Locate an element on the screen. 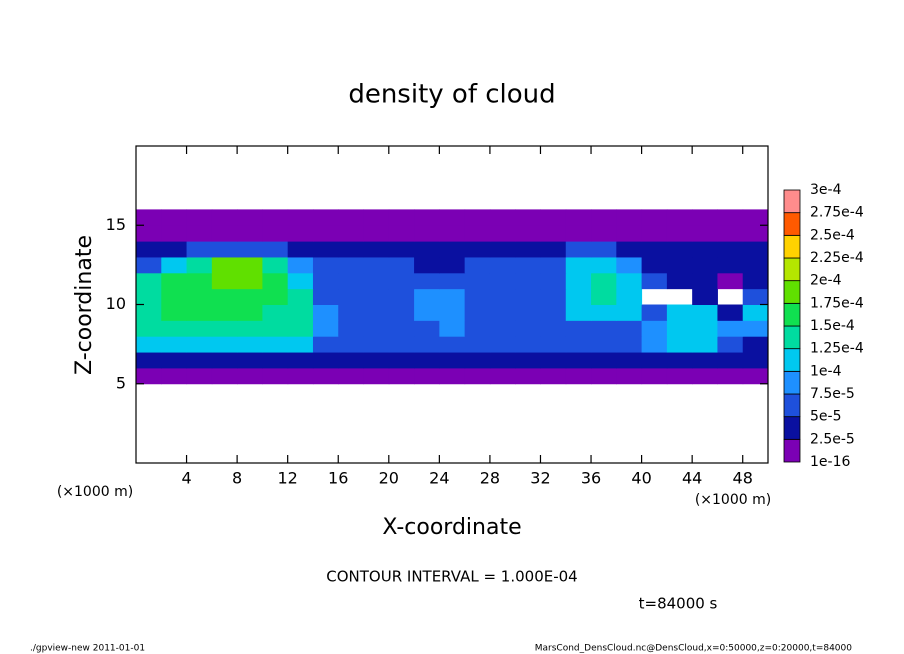 Image resolution: width=904 pixels, height=654 pixels. colorbar-label: 1.5e-4 is located at coordinates (832, 326).